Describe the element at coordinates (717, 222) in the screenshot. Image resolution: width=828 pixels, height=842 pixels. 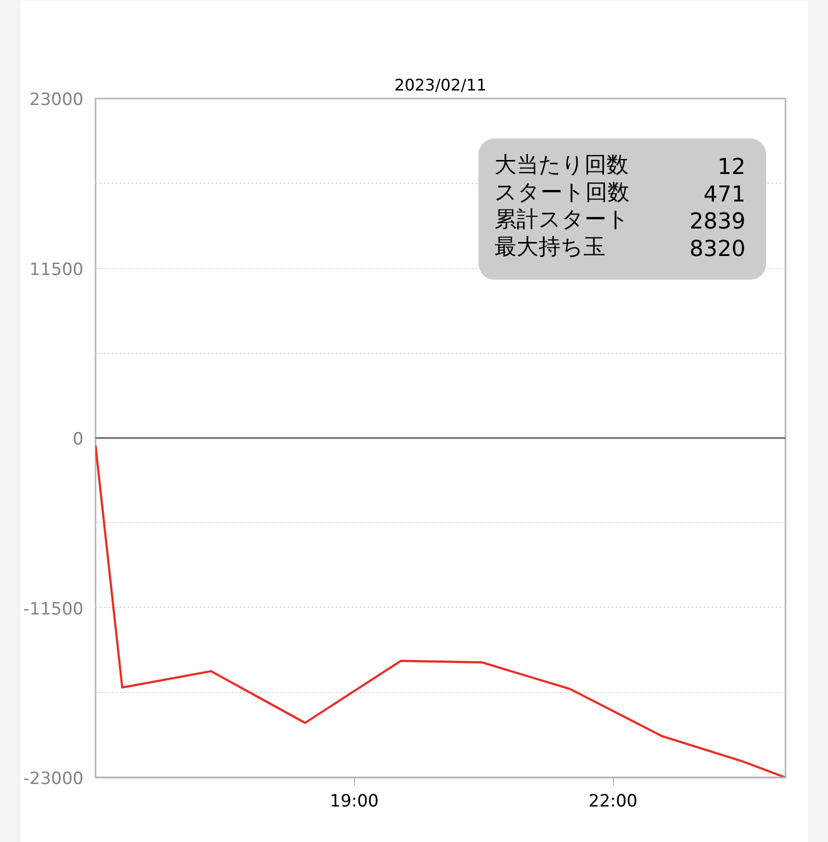
I see `annotation: 2839` at that location.